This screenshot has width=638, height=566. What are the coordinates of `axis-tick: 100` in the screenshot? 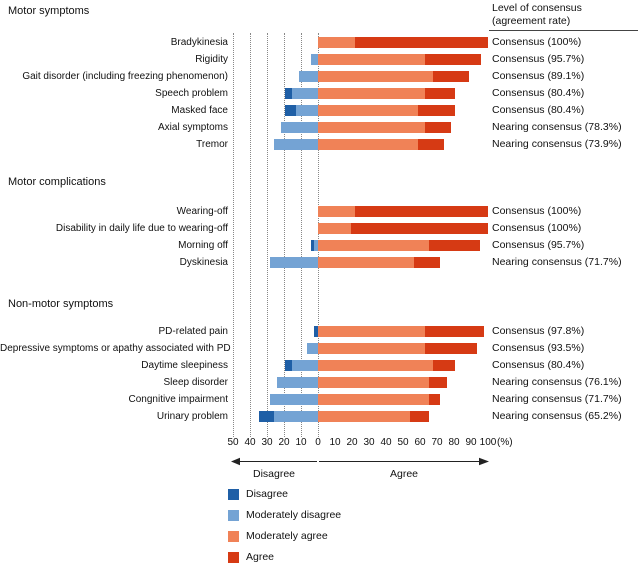 It's located at (488, 442).